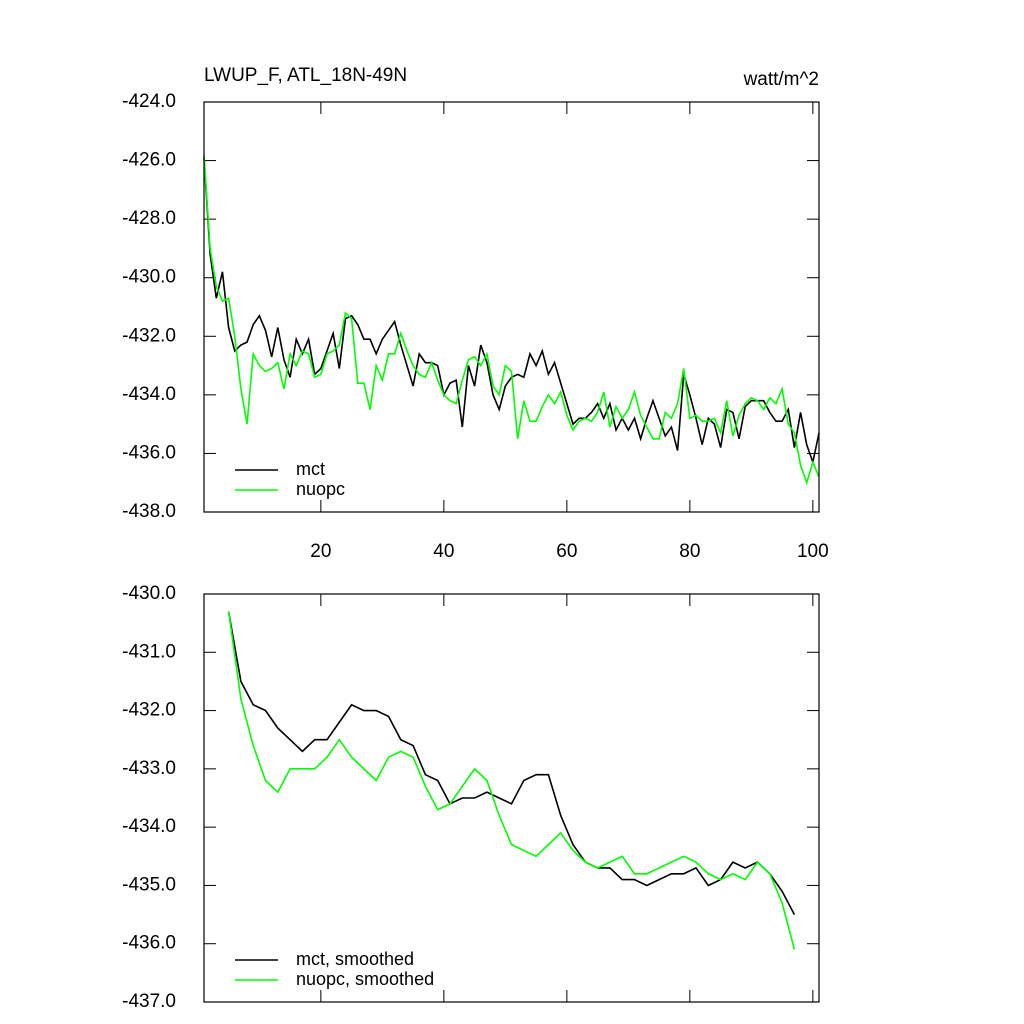 The width and height of the screenshot is (1024, 1024). What do you see at coordinates (310, 469) in the screenshot?
I see `legend-label: mct` at bounding box center [310, 469].